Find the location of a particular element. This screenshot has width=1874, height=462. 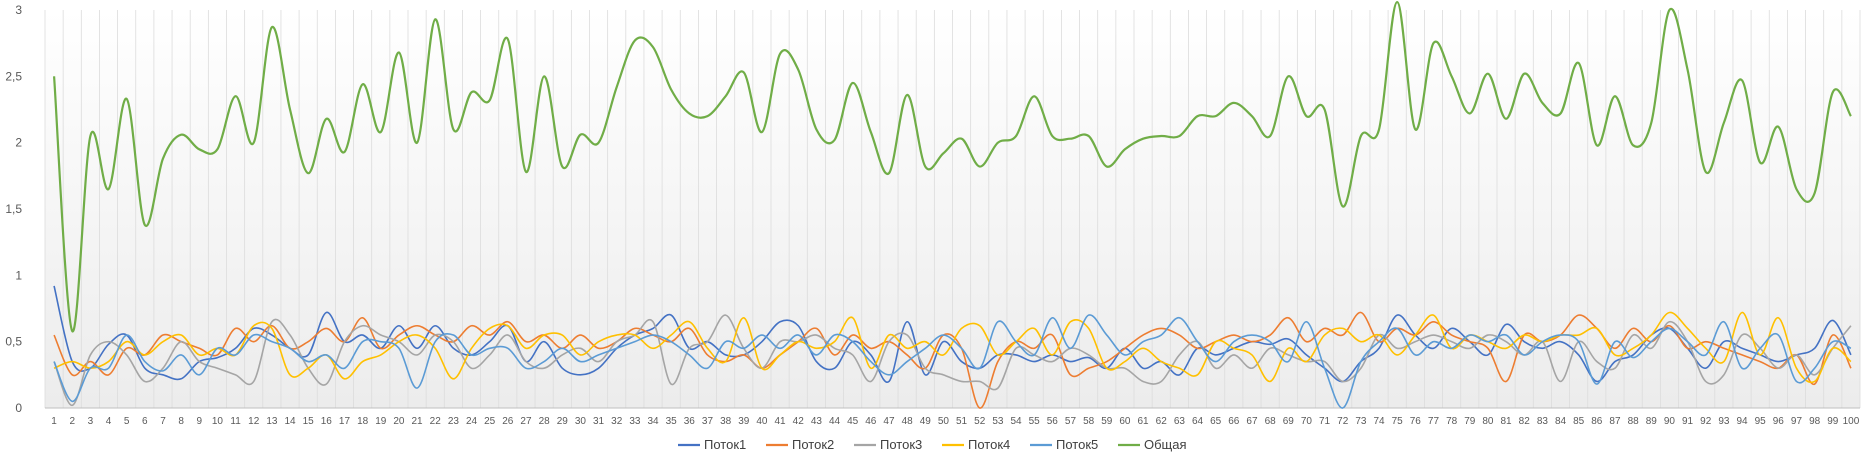

x-tick-label: 34 is located at coordinates (653, 421).